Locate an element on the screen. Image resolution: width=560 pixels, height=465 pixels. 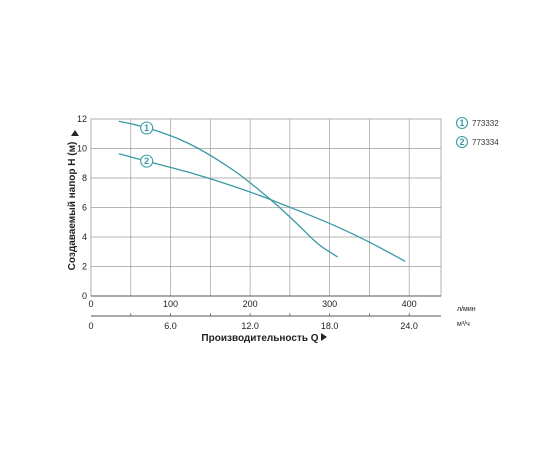
x-tick-label-primary: 0 is located at coordinates (90, 304).